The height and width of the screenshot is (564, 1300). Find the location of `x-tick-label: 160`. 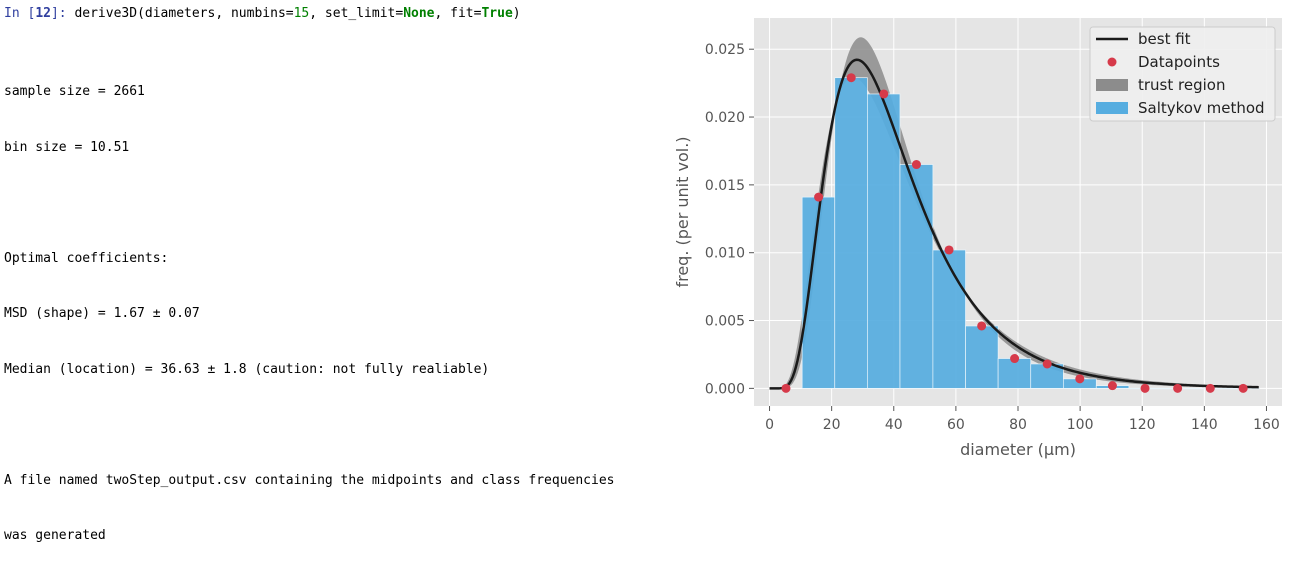

x-tick-label: 160 is located at coordinates (1266, 425).